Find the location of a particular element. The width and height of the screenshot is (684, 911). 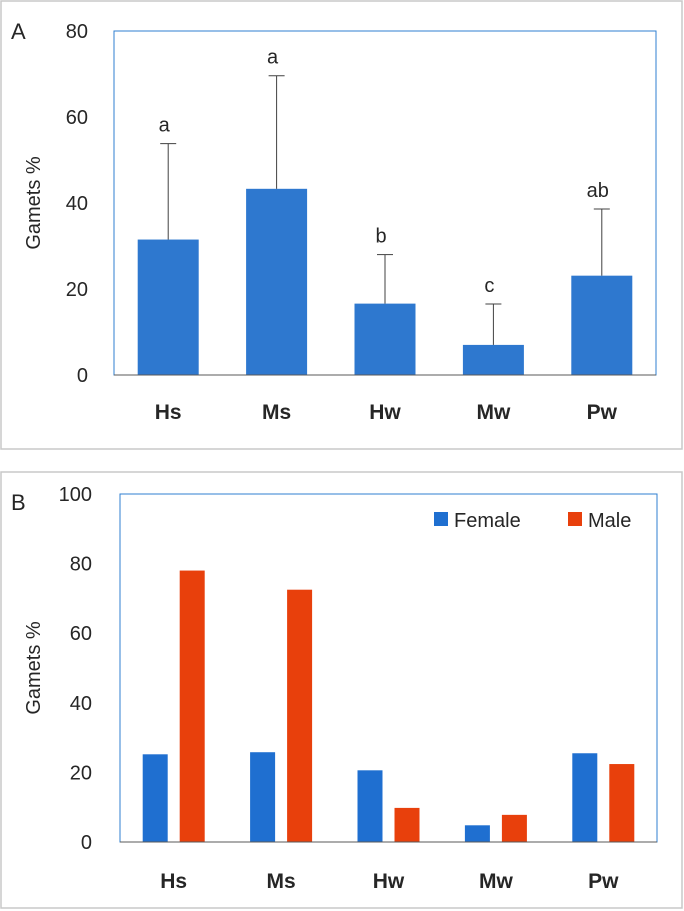

panel-a-bar-hs is located at coordinates (168, 307).